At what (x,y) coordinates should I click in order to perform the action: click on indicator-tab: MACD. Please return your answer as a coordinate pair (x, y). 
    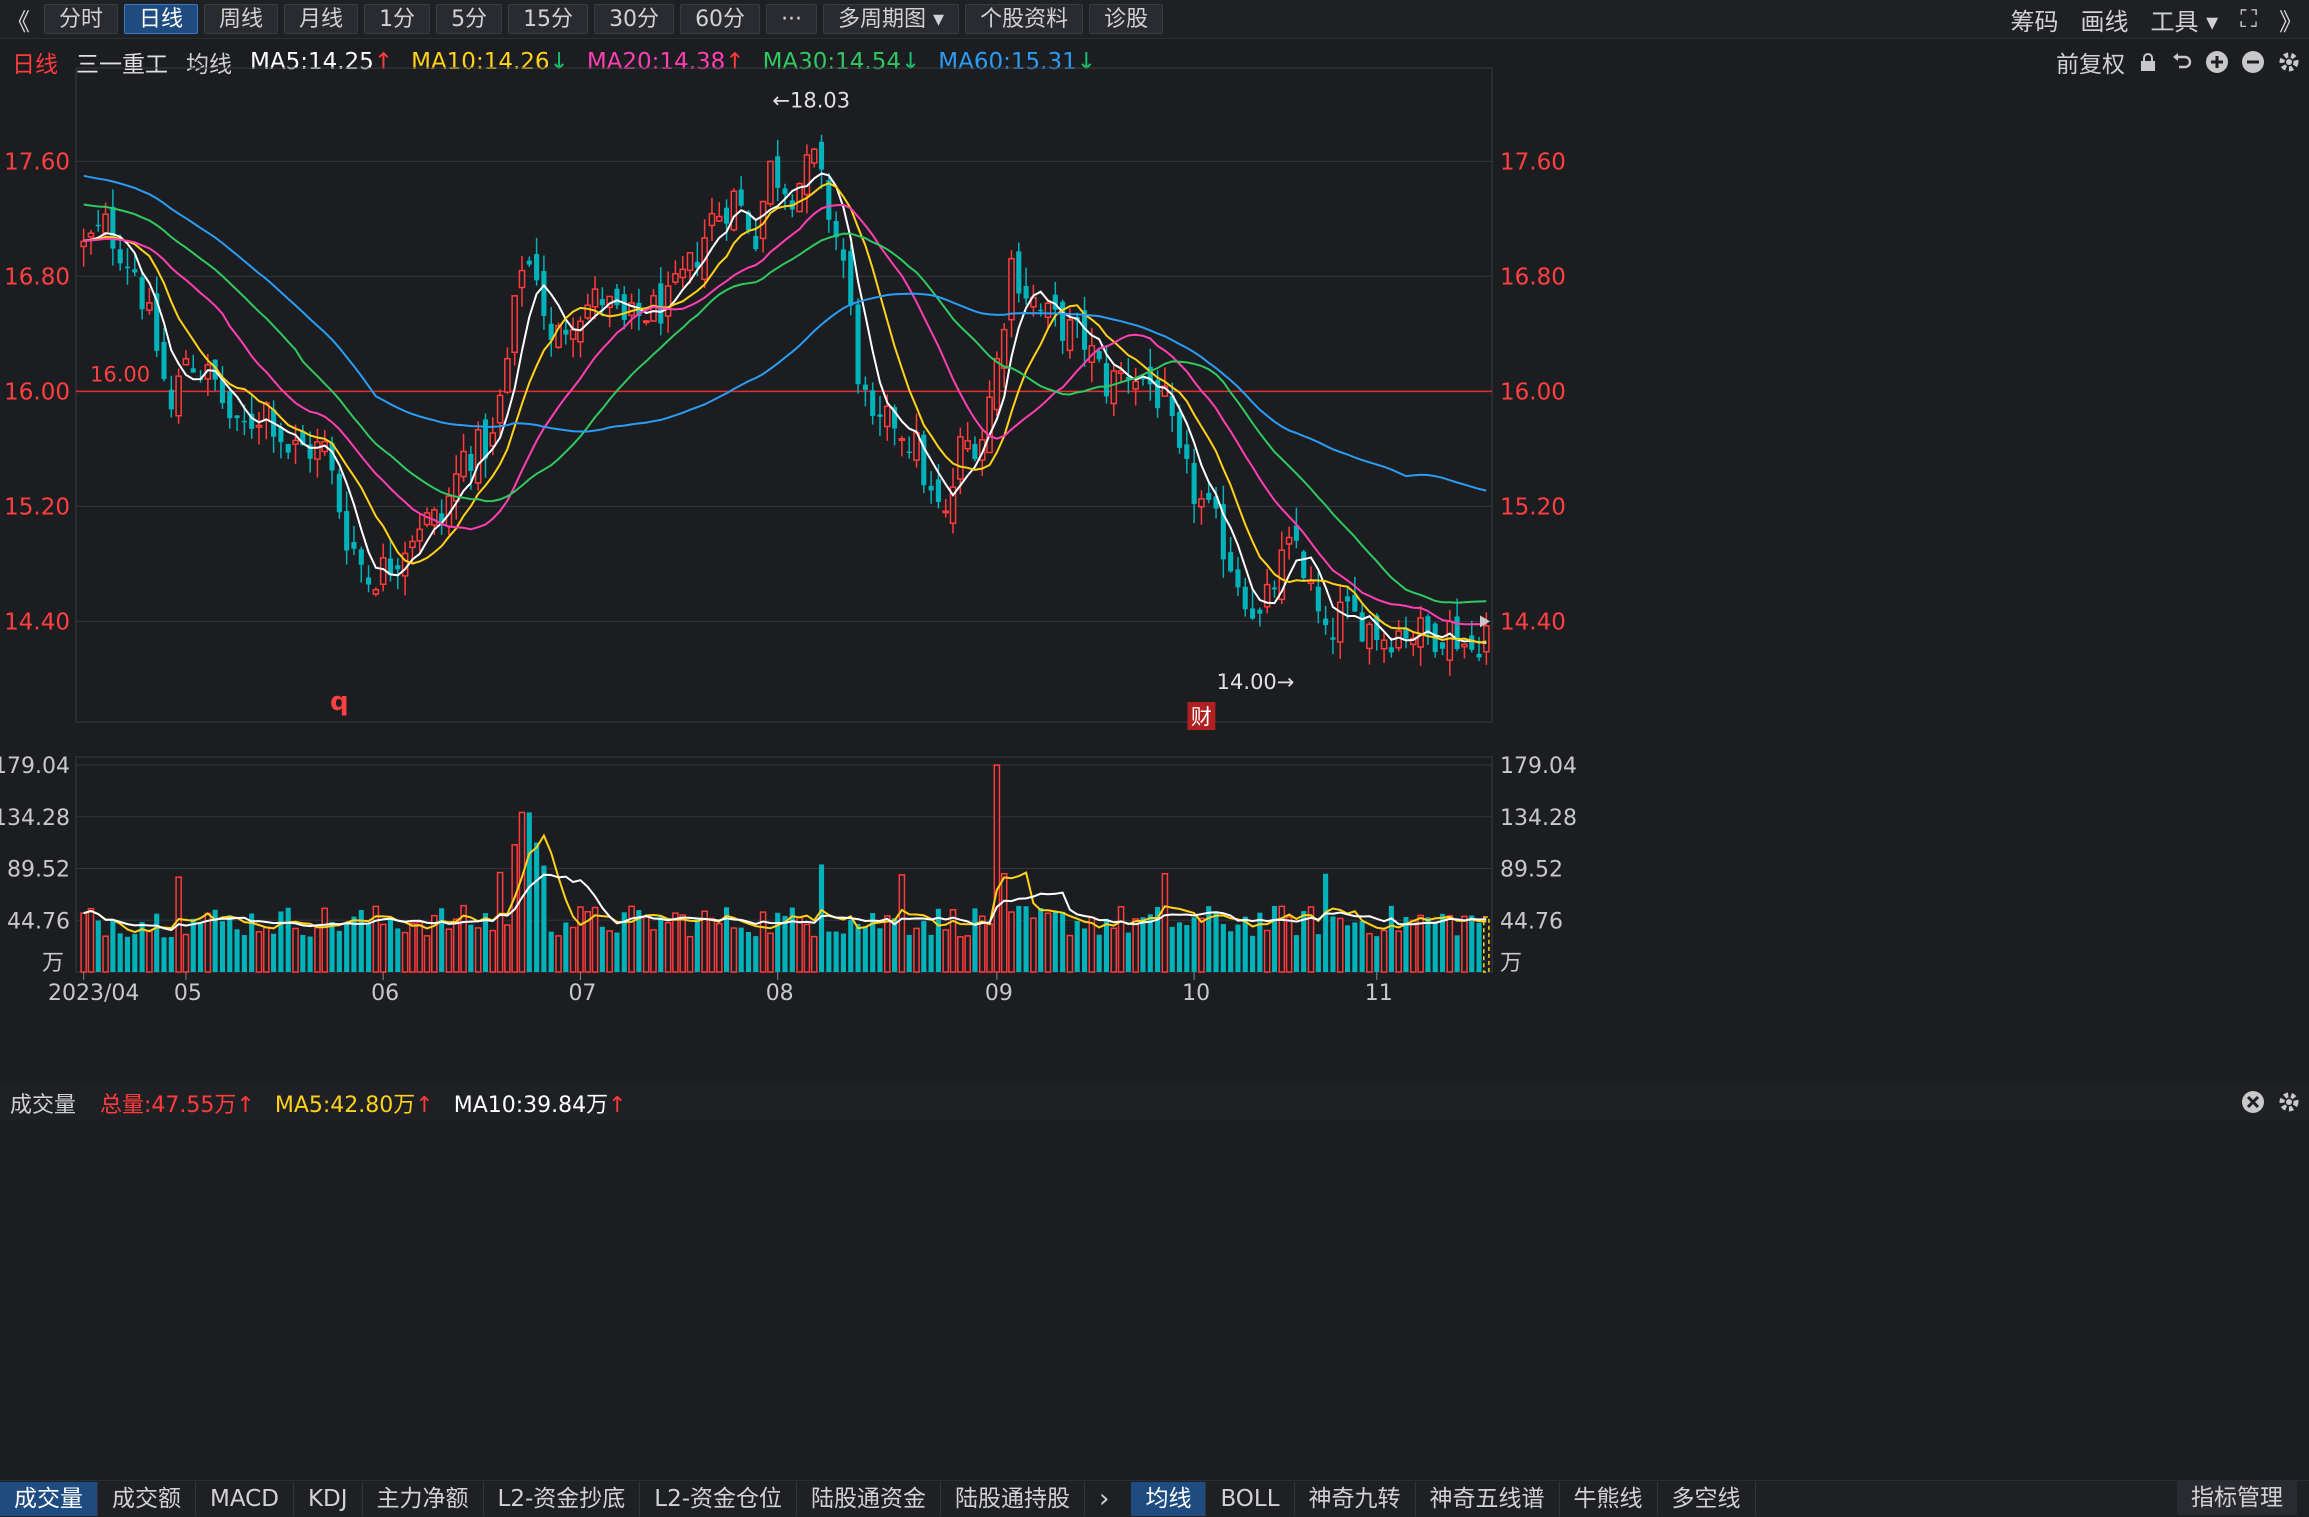
    Looking at the image, I should click on (245, 1499).